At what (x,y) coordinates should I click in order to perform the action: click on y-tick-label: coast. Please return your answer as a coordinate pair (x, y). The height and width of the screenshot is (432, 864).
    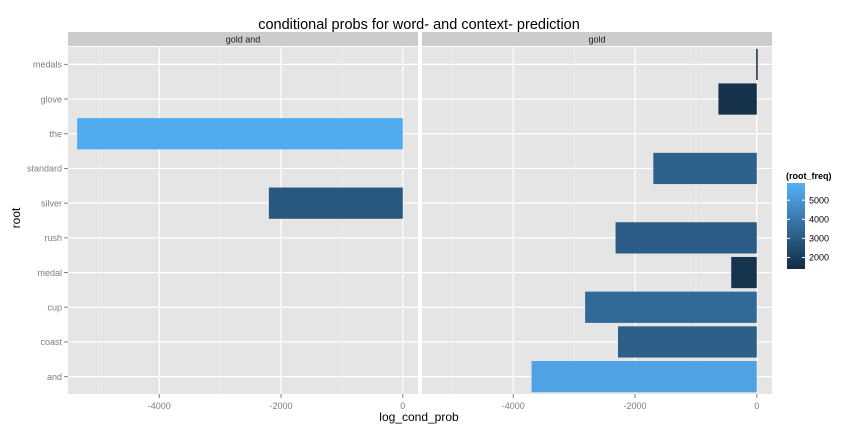
    Looking at the image, I should click on (51, 342).